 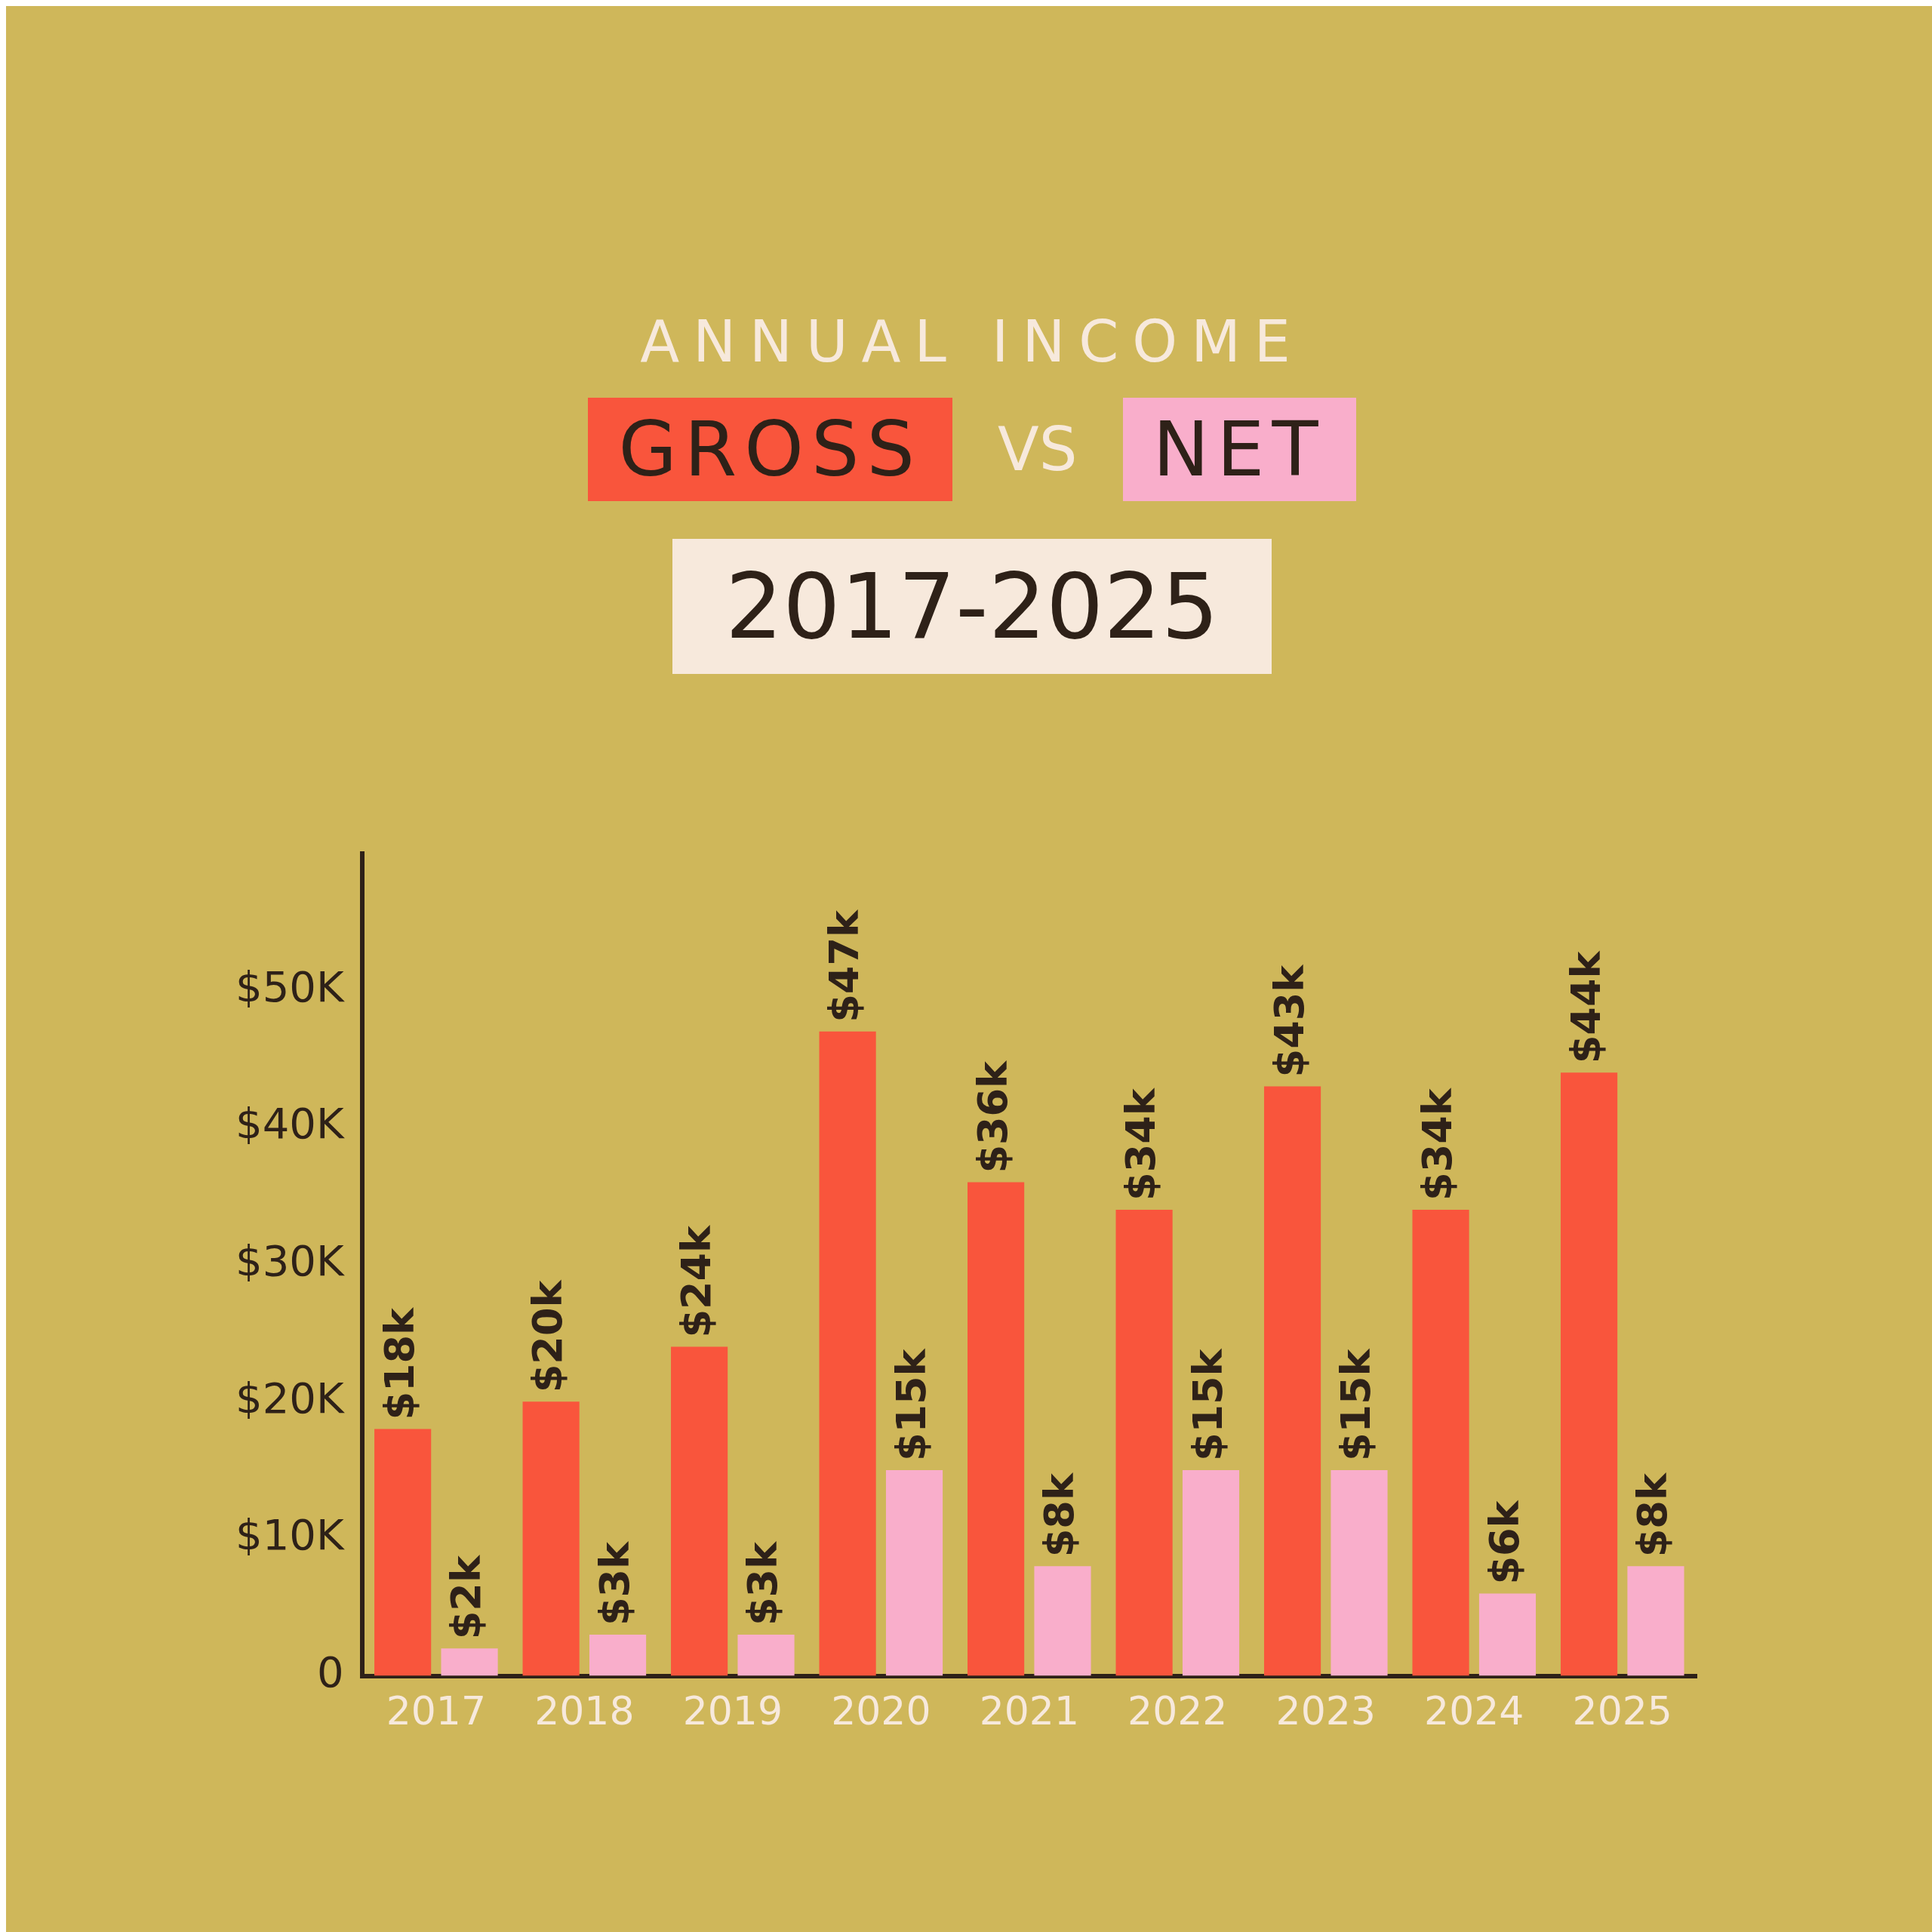 I want to click on text: GROSS, so click(x=770, y=449).